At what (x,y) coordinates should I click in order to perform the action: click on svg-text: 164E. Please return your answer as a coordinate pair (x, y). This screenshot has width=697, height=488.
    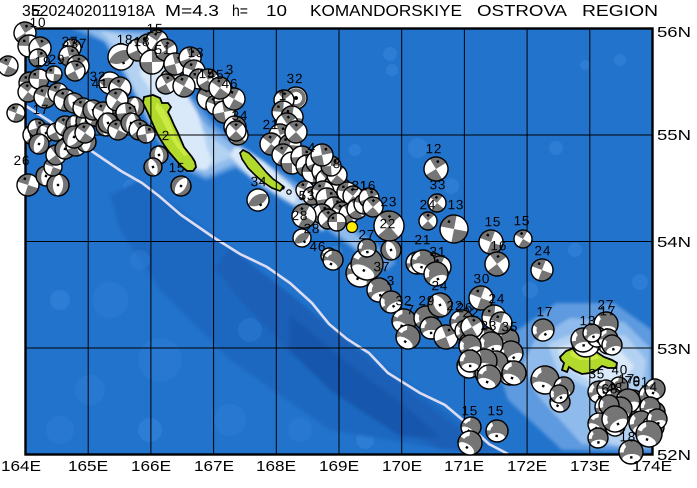
    Looking at the image, I should click on (21, 466).